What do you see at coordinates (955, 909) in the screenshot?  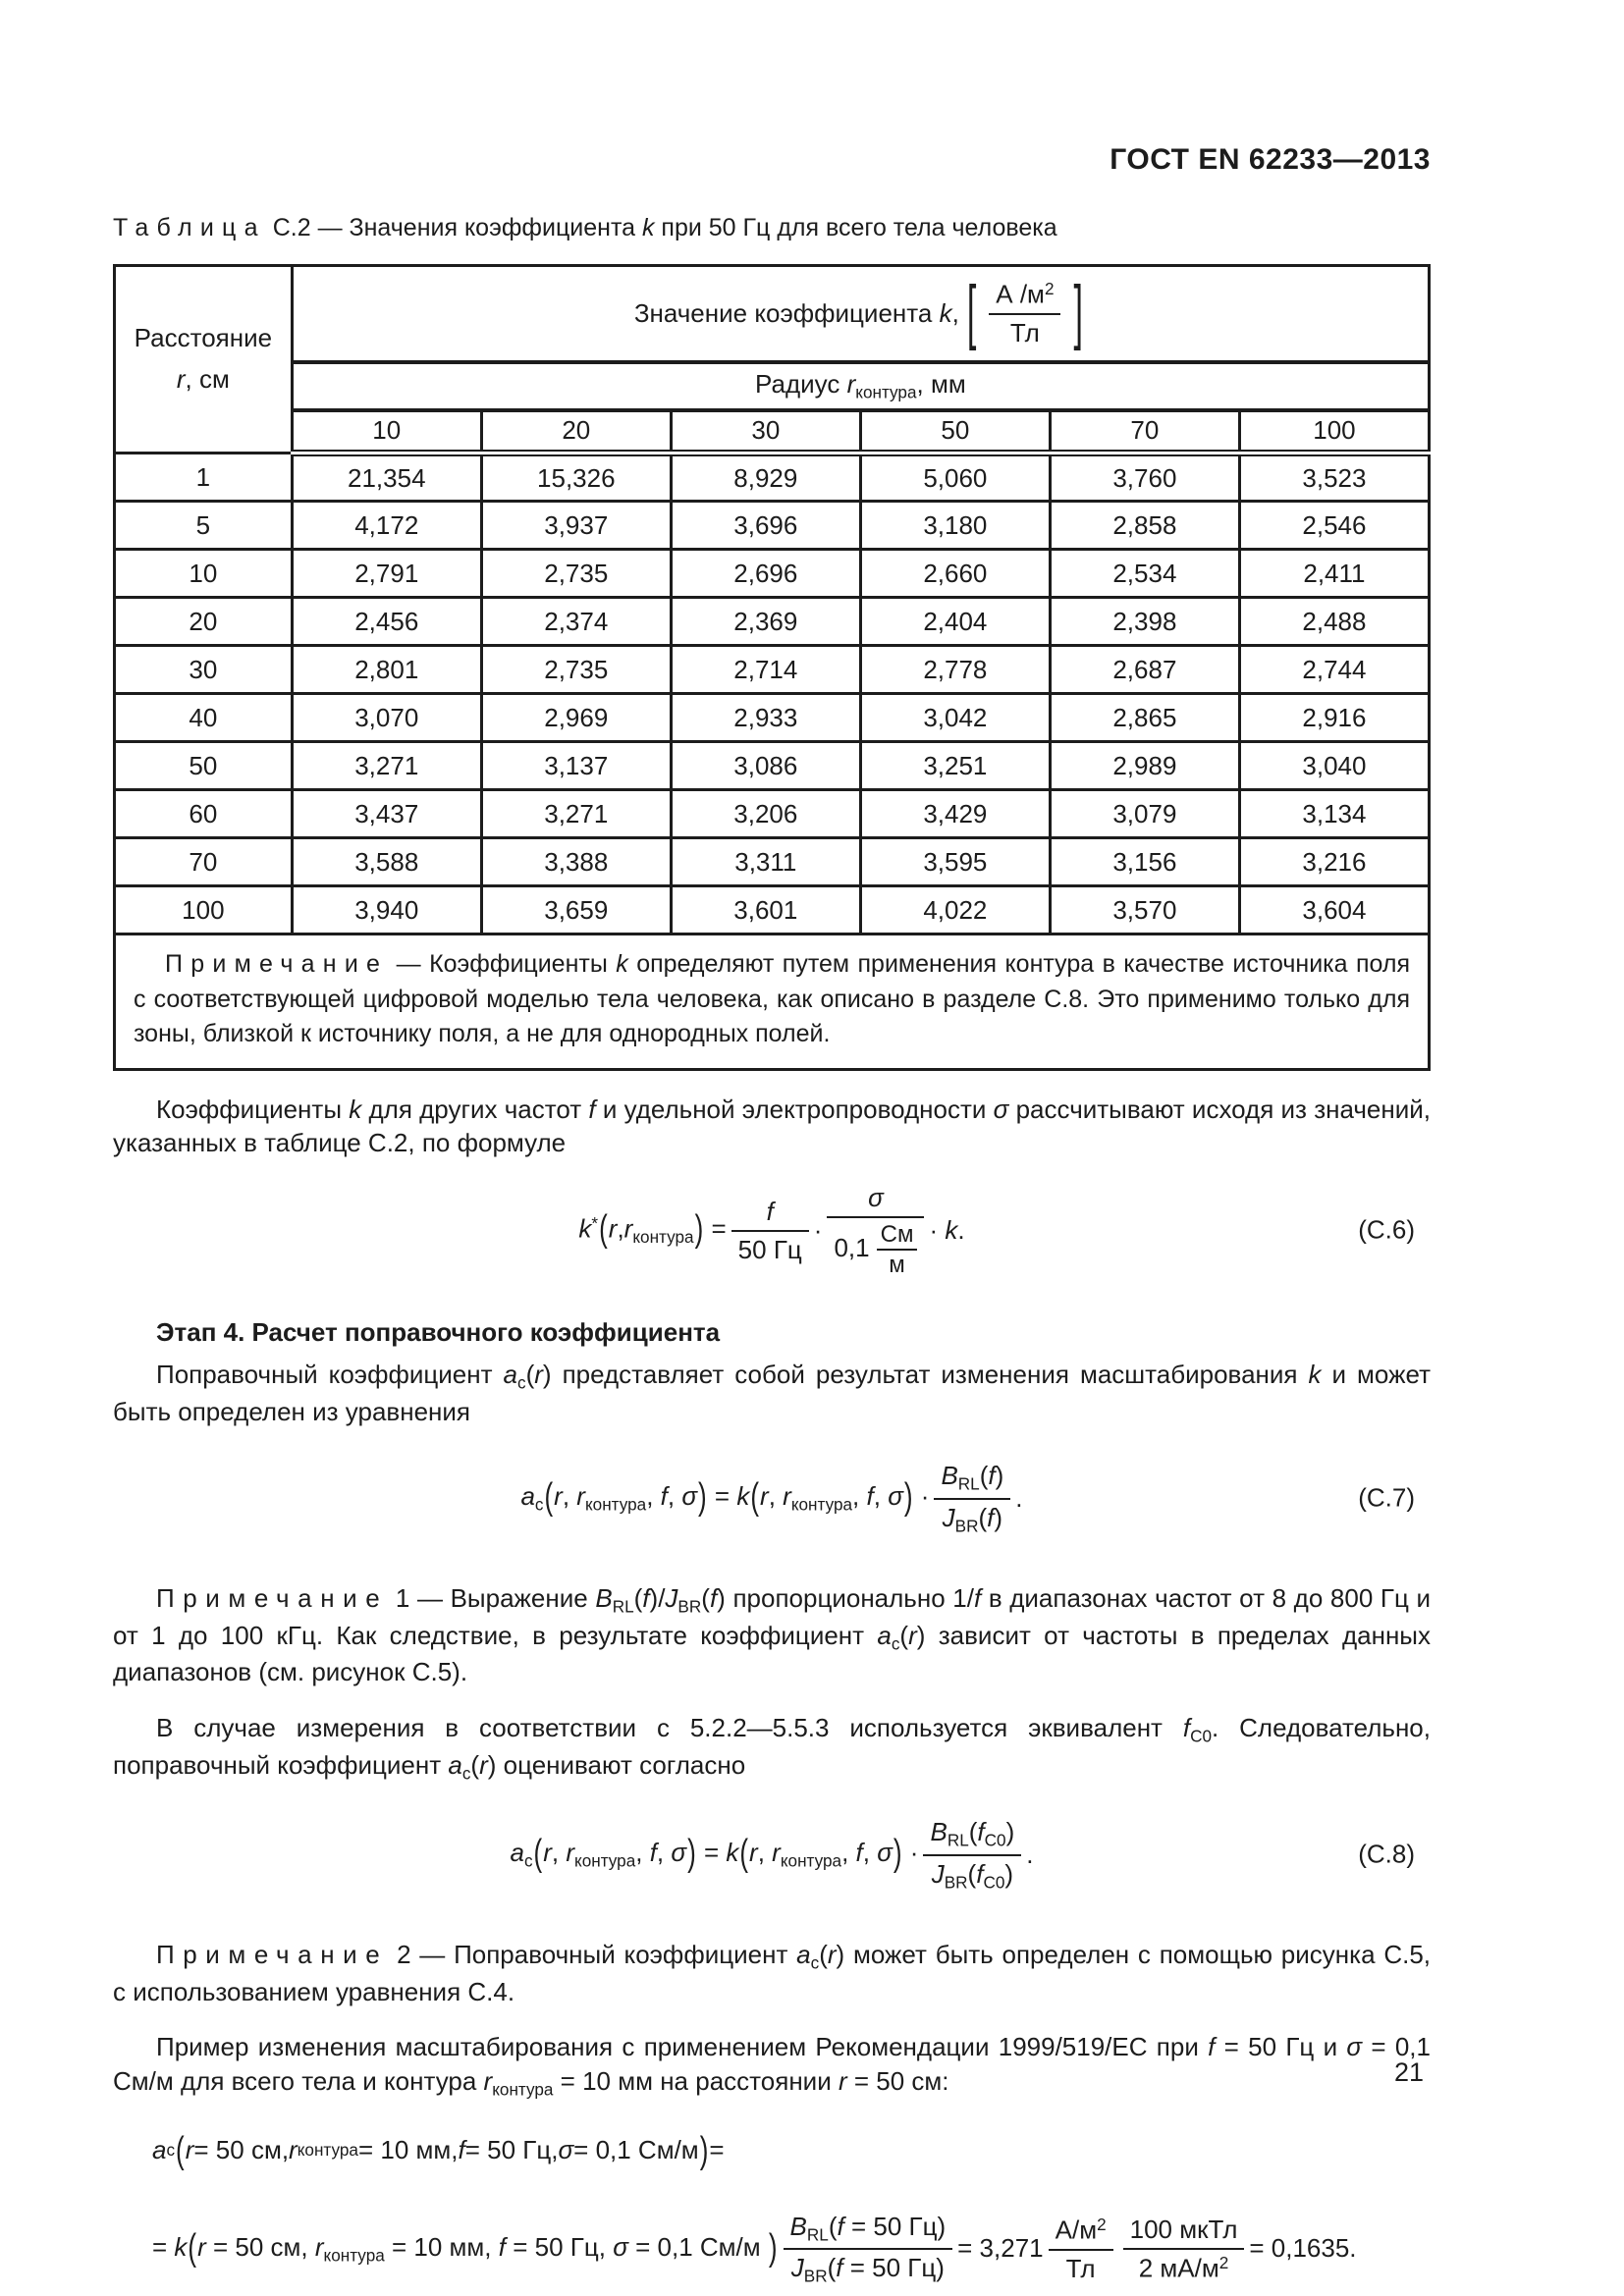 I see `value-cell: 4,022` at bounding box center [955, 909].